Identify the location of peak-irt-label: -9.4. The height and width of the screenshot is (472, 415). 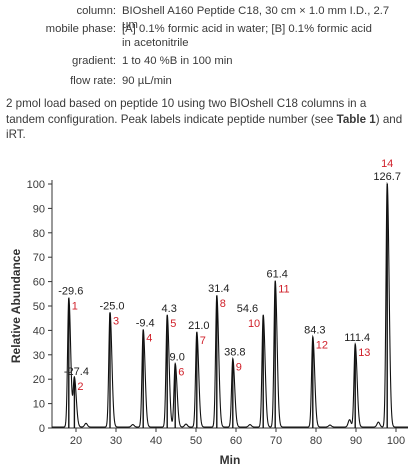
(145, 323).